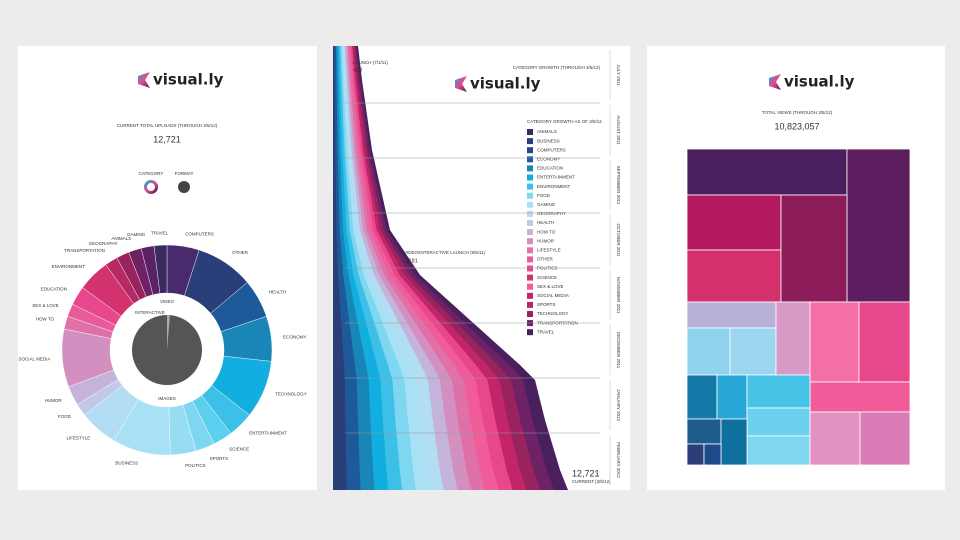  I want to click on segment-label: HUMOR, so click(54, 400).